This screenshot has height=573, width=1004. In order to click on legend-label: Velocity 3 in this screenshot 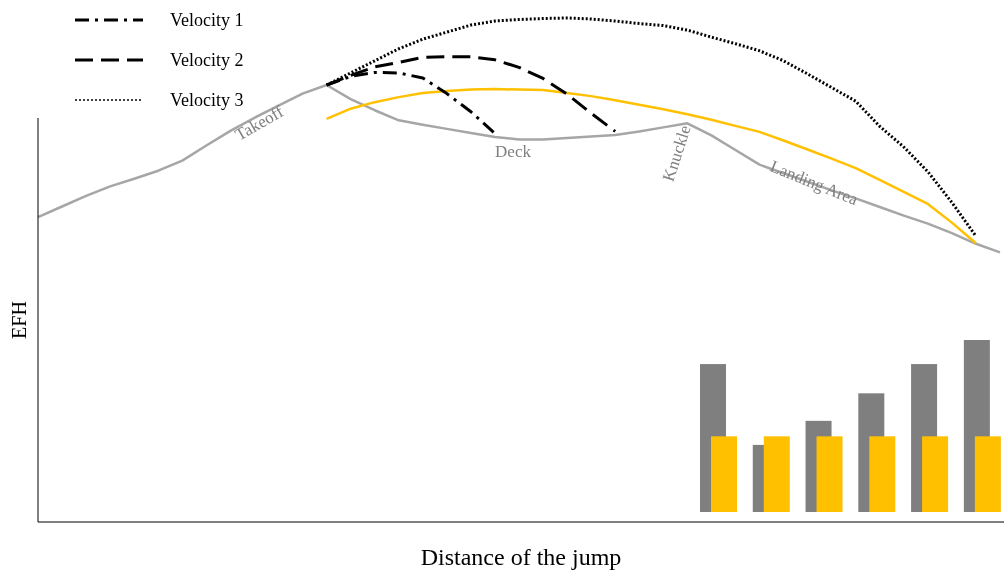, I will do `click(207, 100)`.